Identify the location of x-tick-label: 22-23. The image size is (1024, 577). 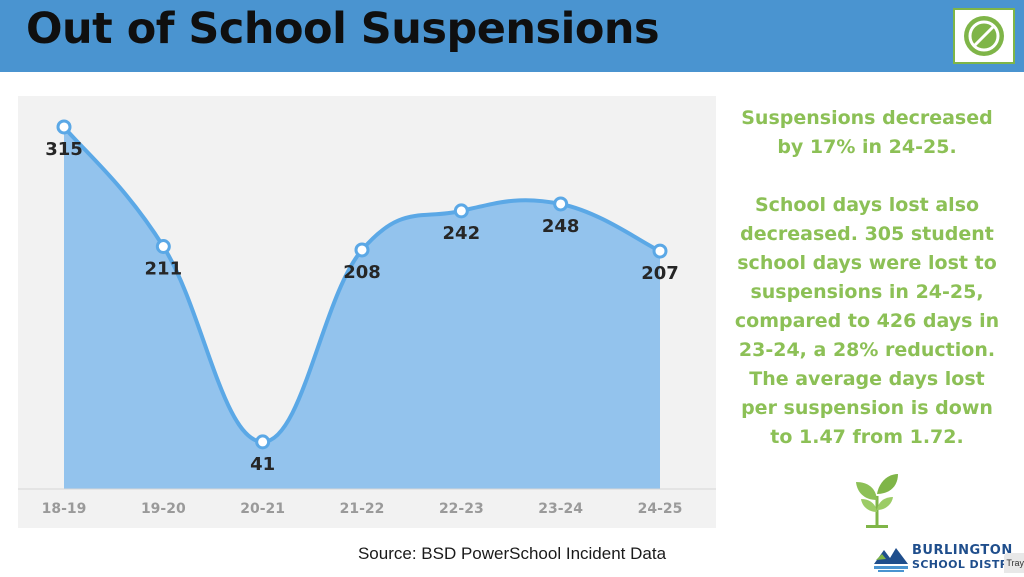
(461, 509).